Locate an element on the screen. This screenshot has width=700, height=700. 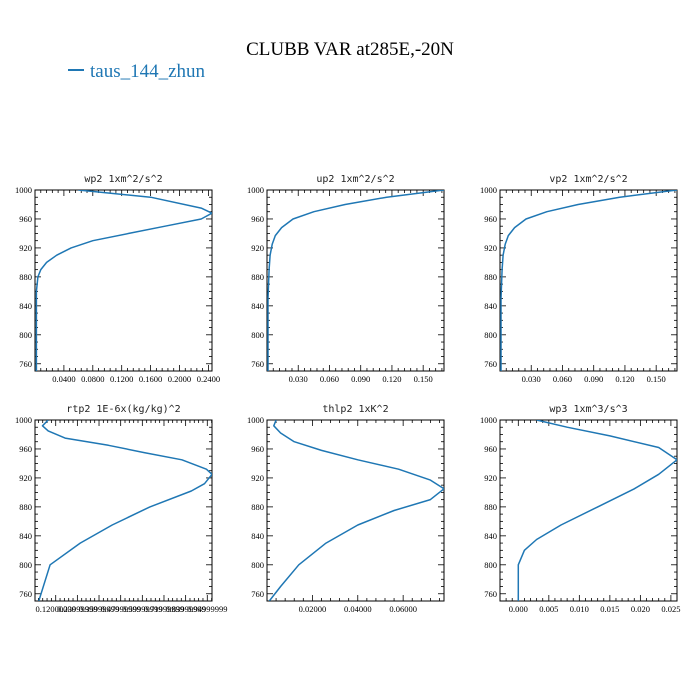
x-tick-label: 0.000 is located at coordinates (518, 609).